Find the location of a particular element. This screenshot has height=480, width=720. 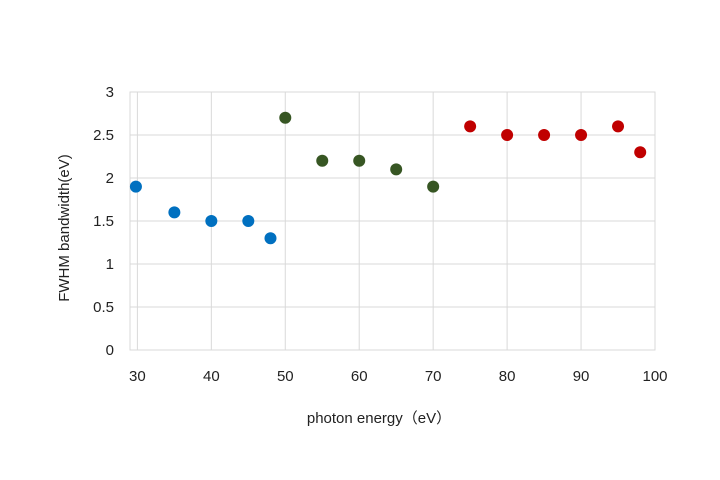

x-tick-label: 70 is located at coordinates (433, 376).